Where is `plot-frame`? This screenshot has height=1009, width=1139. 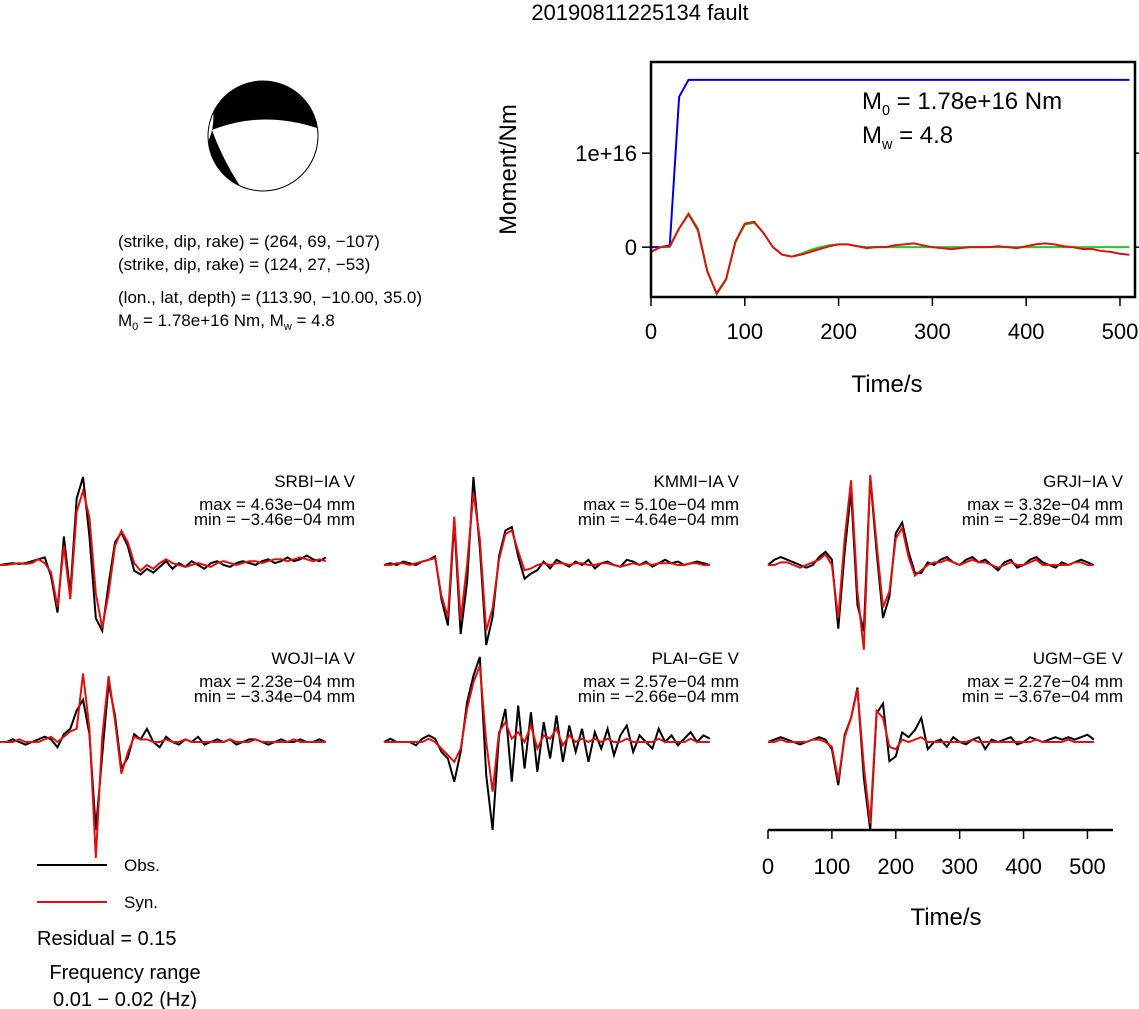 plot-frame is located at coordinates (893, 179).